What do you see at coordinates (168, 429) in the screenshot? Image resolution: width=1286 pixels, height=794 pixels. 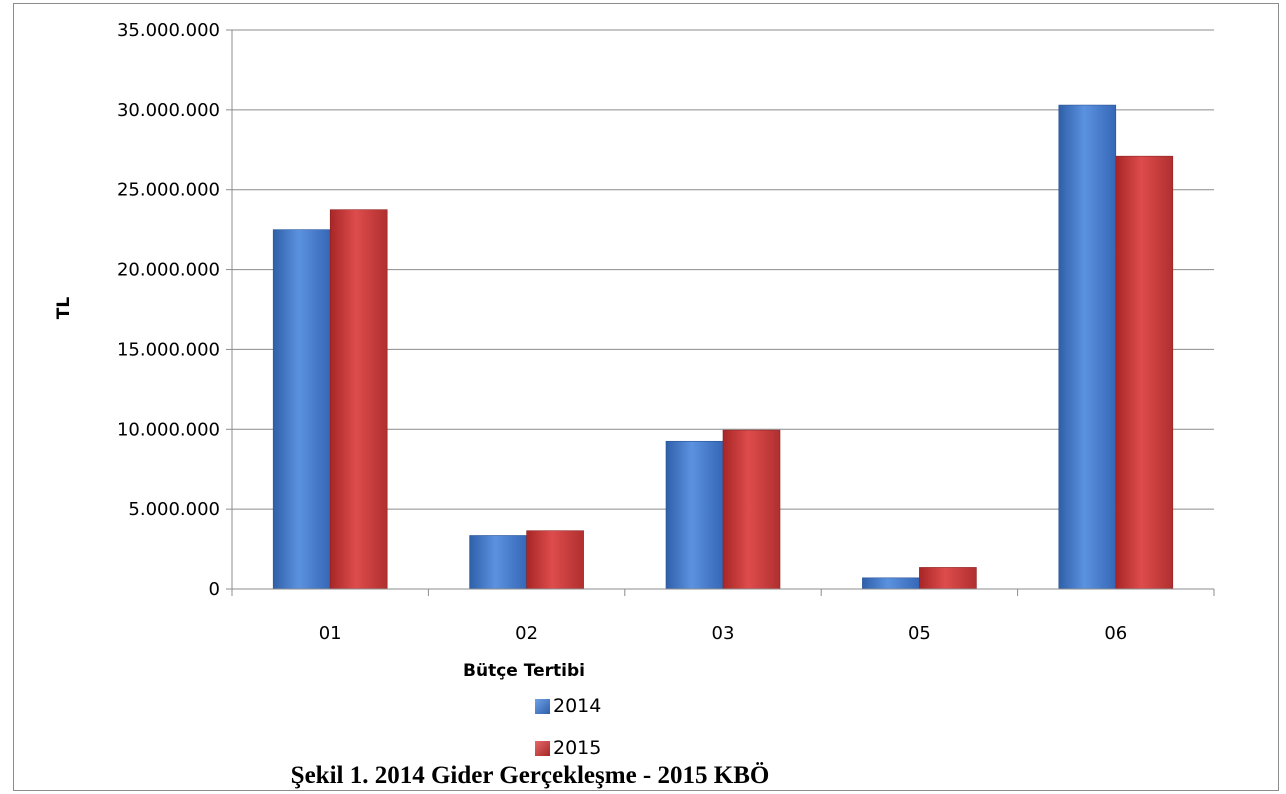 I see `y-tick-label: 10.000.000` at bounding box center [168, 429].